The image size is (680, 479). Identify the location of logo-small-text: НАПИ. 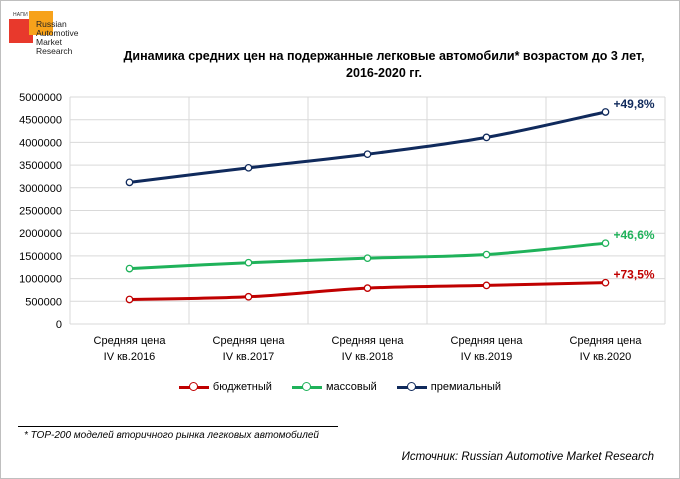
(20, 15).